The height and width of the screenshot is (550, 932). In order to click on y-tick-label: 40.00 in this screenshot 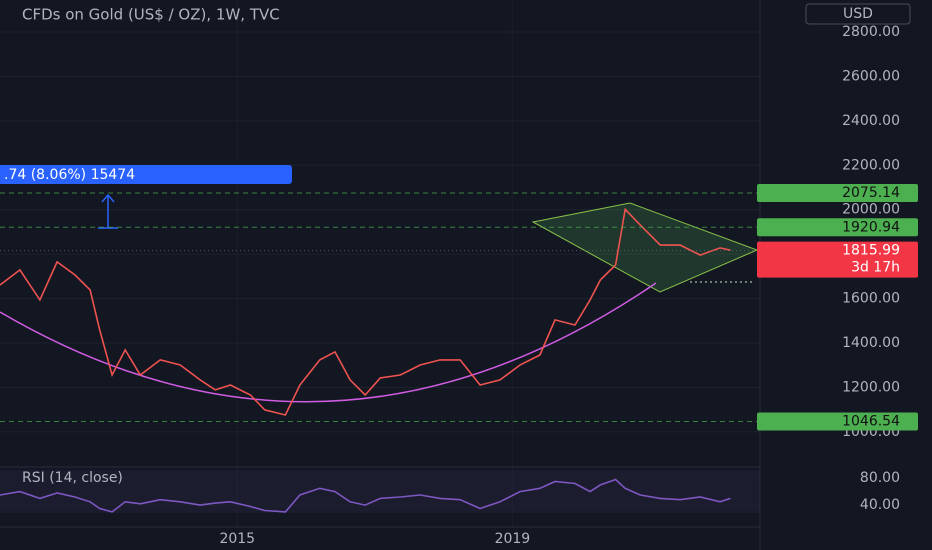, I will do `click(880, 505)`.